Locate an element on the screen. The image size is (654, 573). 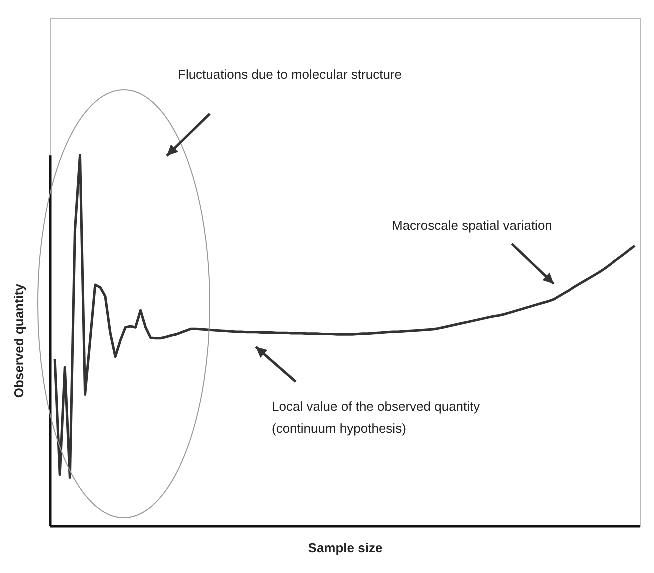
y-axis-title: Observed quantity is located at coordinates (19, 340).